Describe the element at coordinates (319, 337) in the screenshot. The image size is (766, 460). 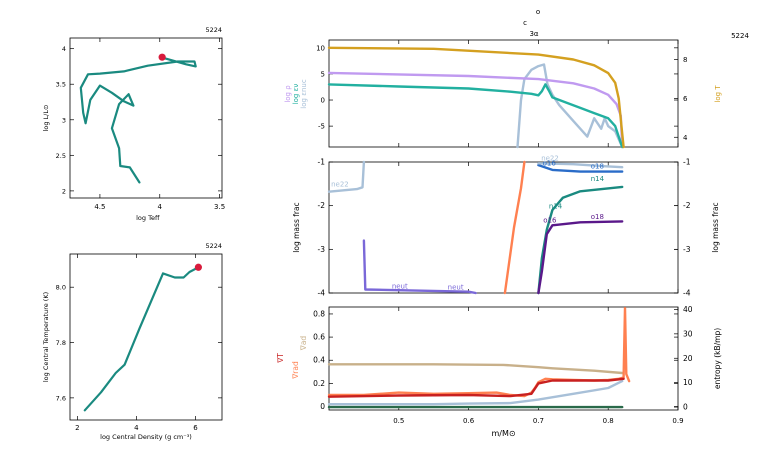
I see `y-tick-label: 0.6` at that location.